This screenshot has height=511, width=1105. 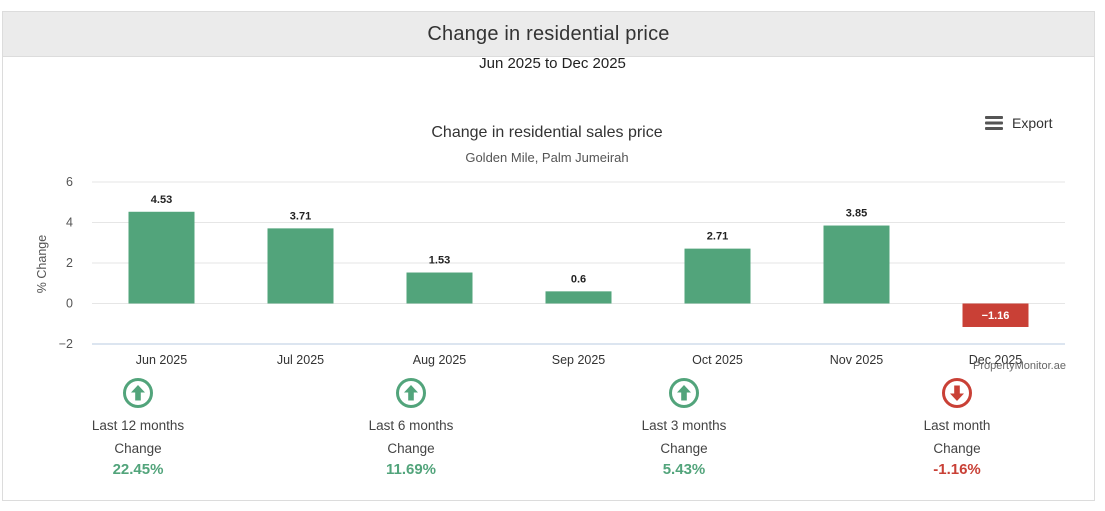 What do you see at coordinates (1032, 123) in the screenshot?
I see `export-label: Export` at bounding box center [1032, 123].